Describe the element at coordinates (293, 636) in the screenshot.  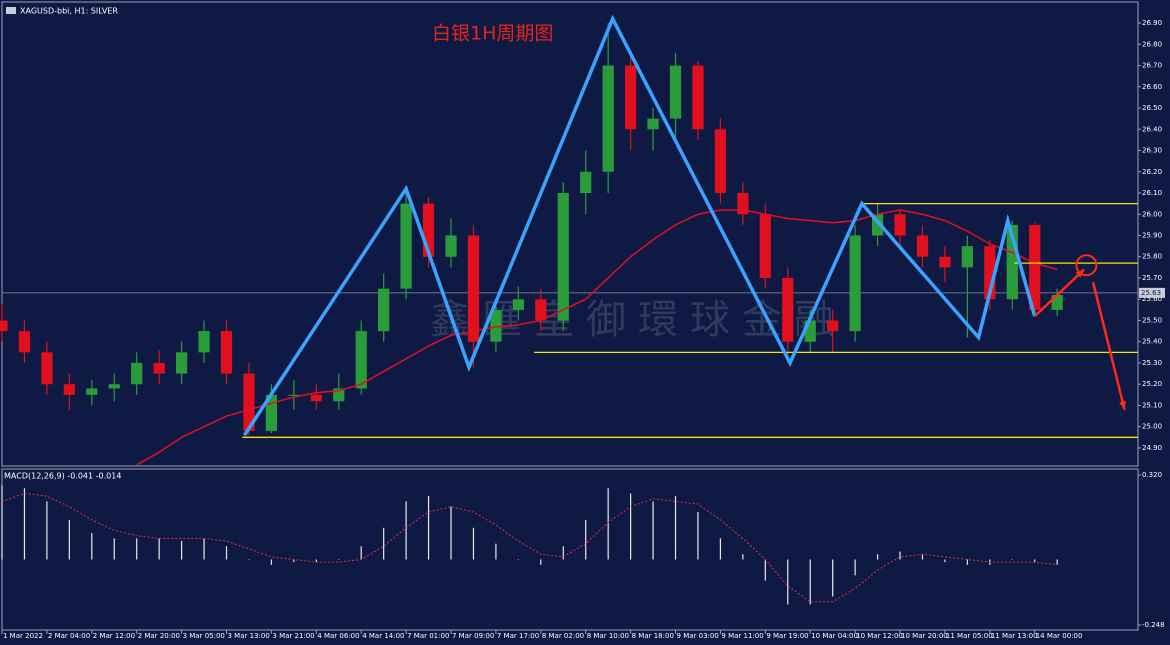
I see `x-tick-label: 3 Mar 21:00` at that location.